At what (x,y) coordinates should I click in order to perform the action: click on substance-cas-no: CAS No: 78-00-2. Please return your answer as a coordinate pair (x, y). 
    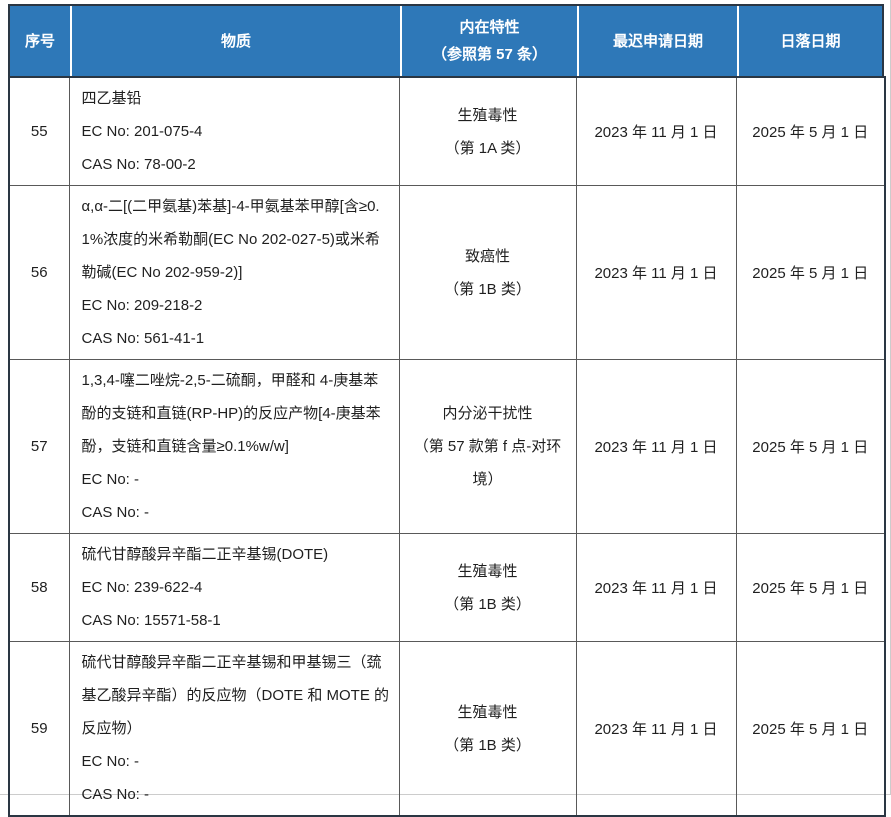
    Looking at the image, I should click on (138, 164).